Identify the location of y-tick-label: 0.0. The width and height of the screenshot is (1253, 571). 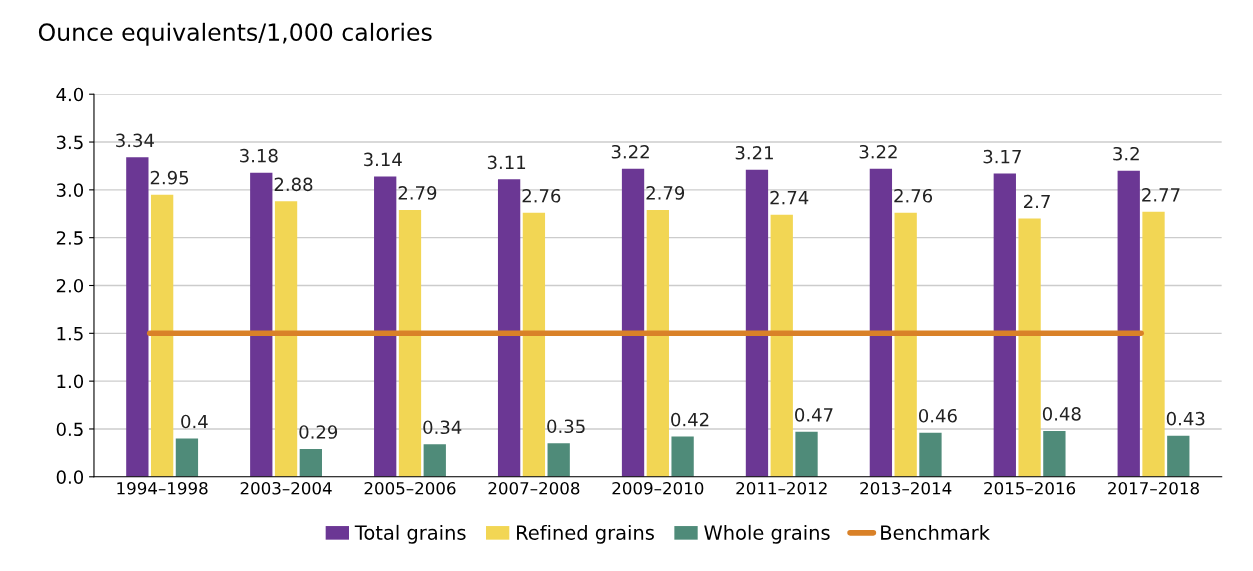
(70, 477).